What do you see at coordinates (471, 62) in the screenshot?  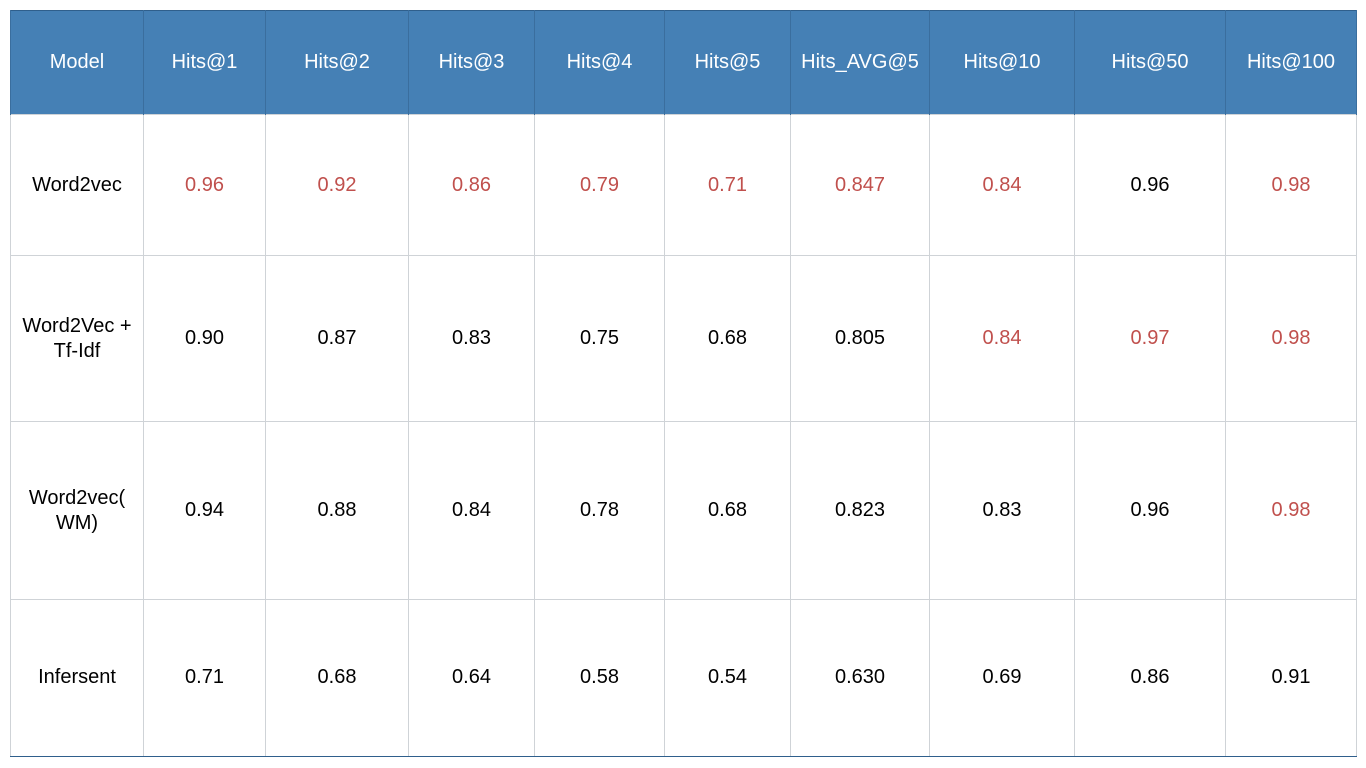 I see `column-header: Hits@3` at bounding box center [471, 62].